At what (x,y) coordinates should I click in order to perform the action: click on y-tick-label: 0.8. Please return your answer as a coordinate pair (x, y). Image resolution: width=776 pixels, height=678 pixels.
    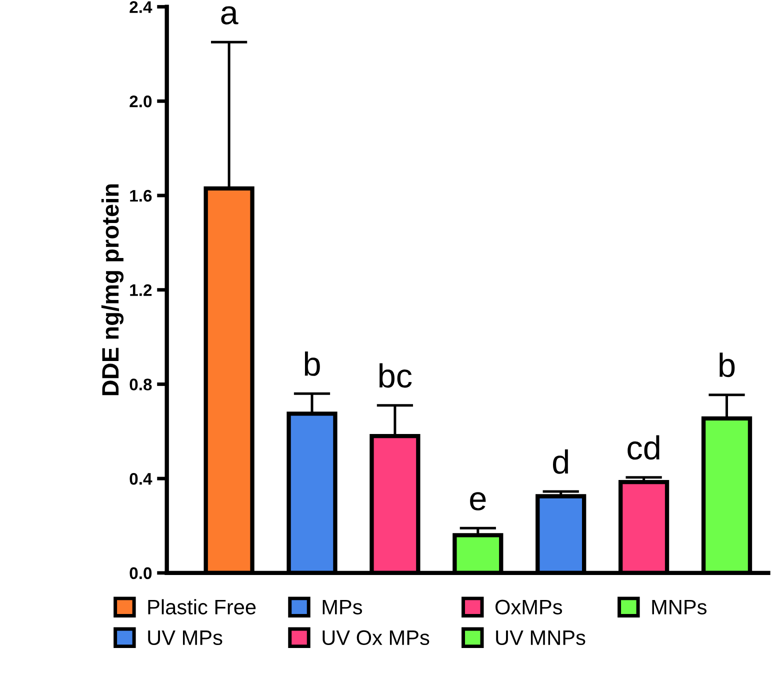
    Looking at the image, I should click on (141, 384).